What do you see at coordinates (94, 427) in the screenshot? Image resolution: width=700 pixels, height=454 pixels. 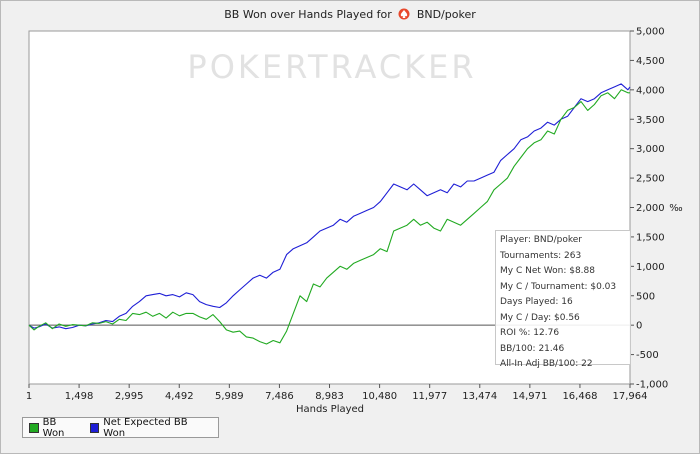 I see `legend-swatch-net-expected` at bounding box center [94, 427].